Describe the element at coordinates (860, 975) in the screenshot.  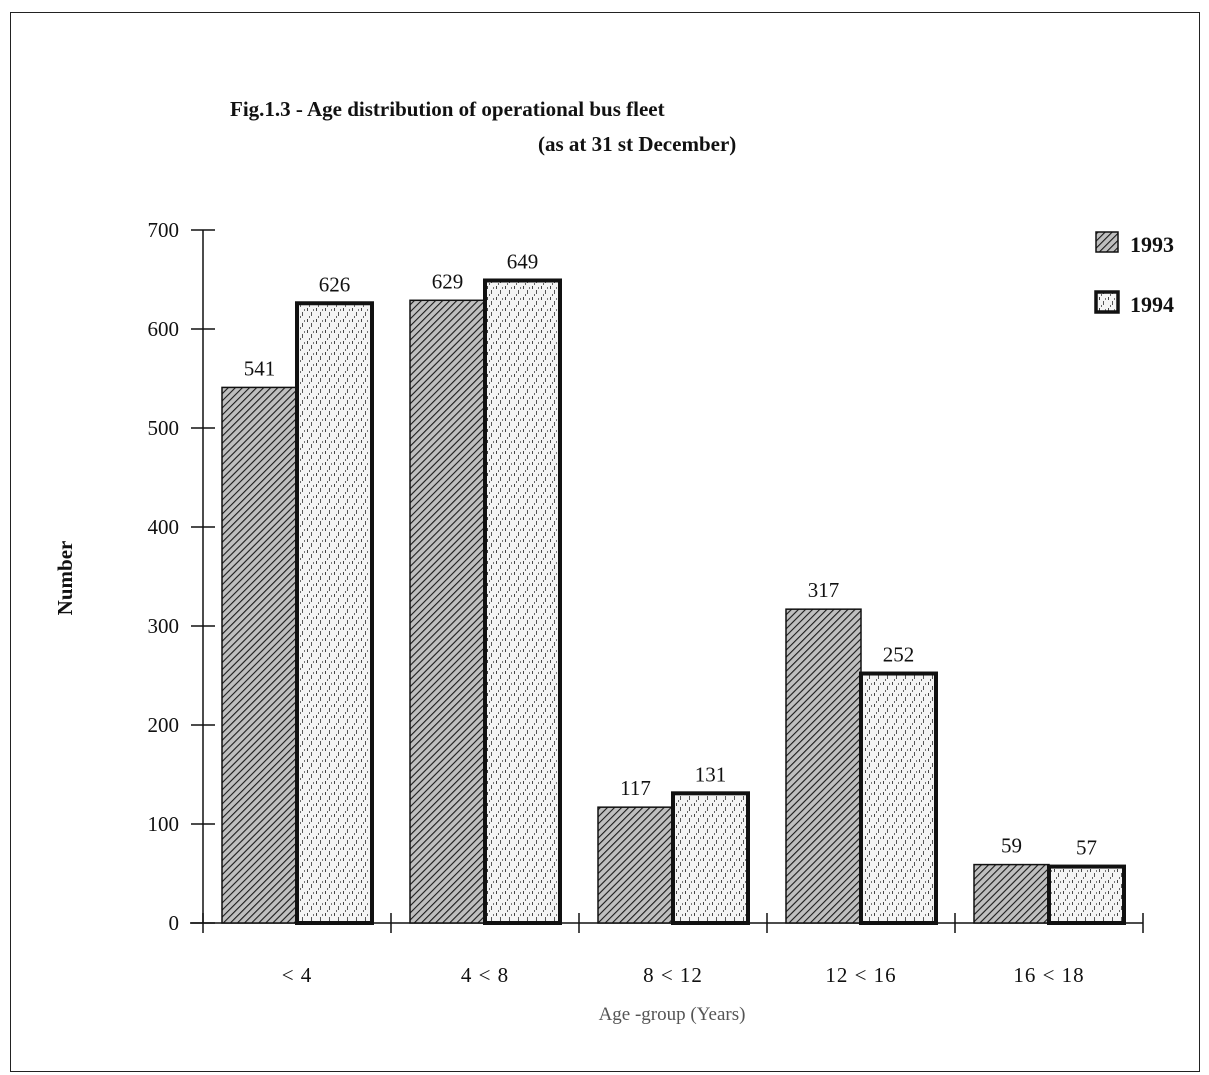
I see `x-tick-label: 12 < 16` at that location.